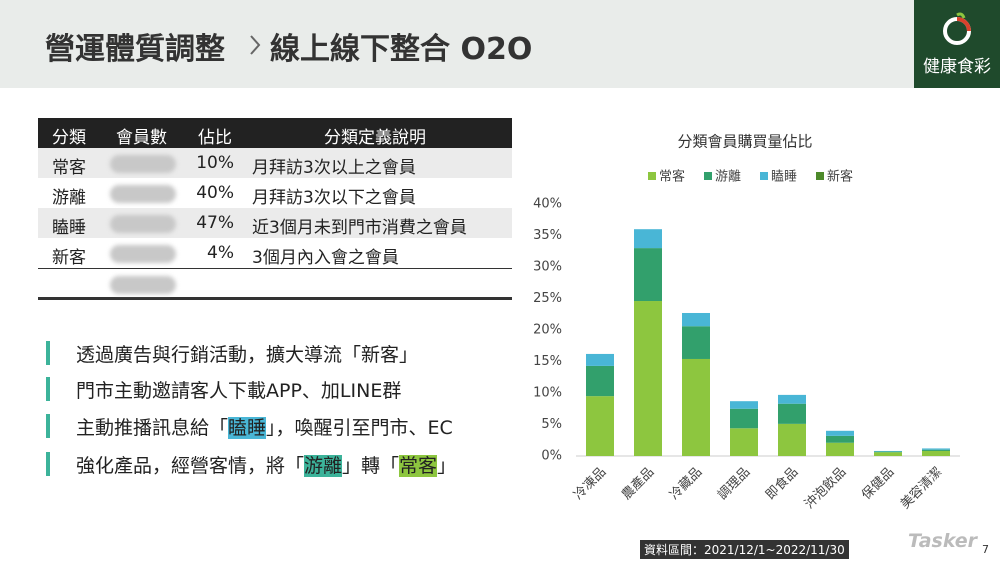  Describe the element at coordinates (943, 541) in the screenshot. I see `brand: Tasker` at that location.